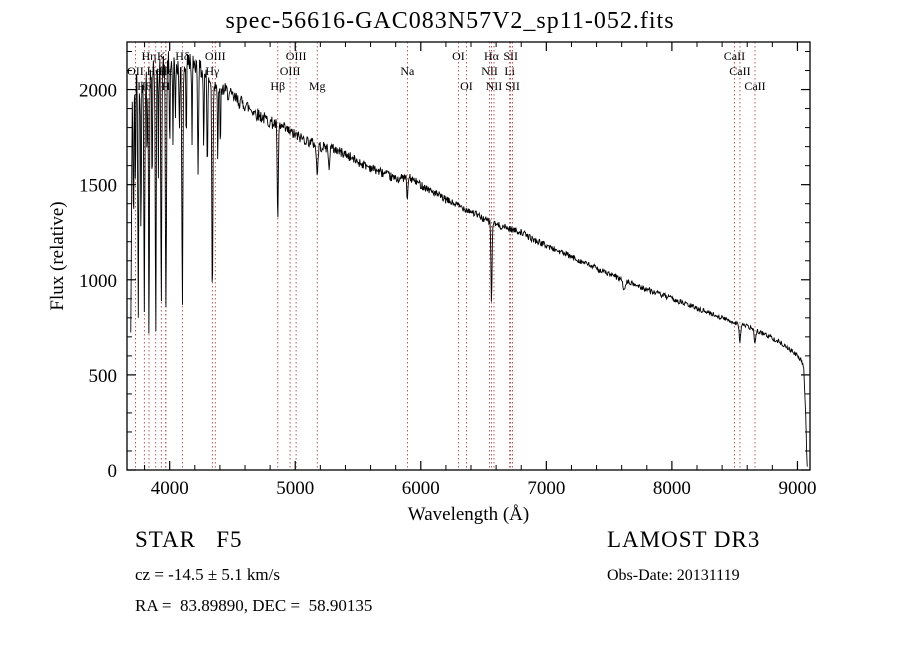 Image resolution: width=900 pixels, height=649 pixels. What do you see at coordinates (672, 488) in the screenshot?
I see `x-tick-label: 8000` at bounding box center [672, 488].